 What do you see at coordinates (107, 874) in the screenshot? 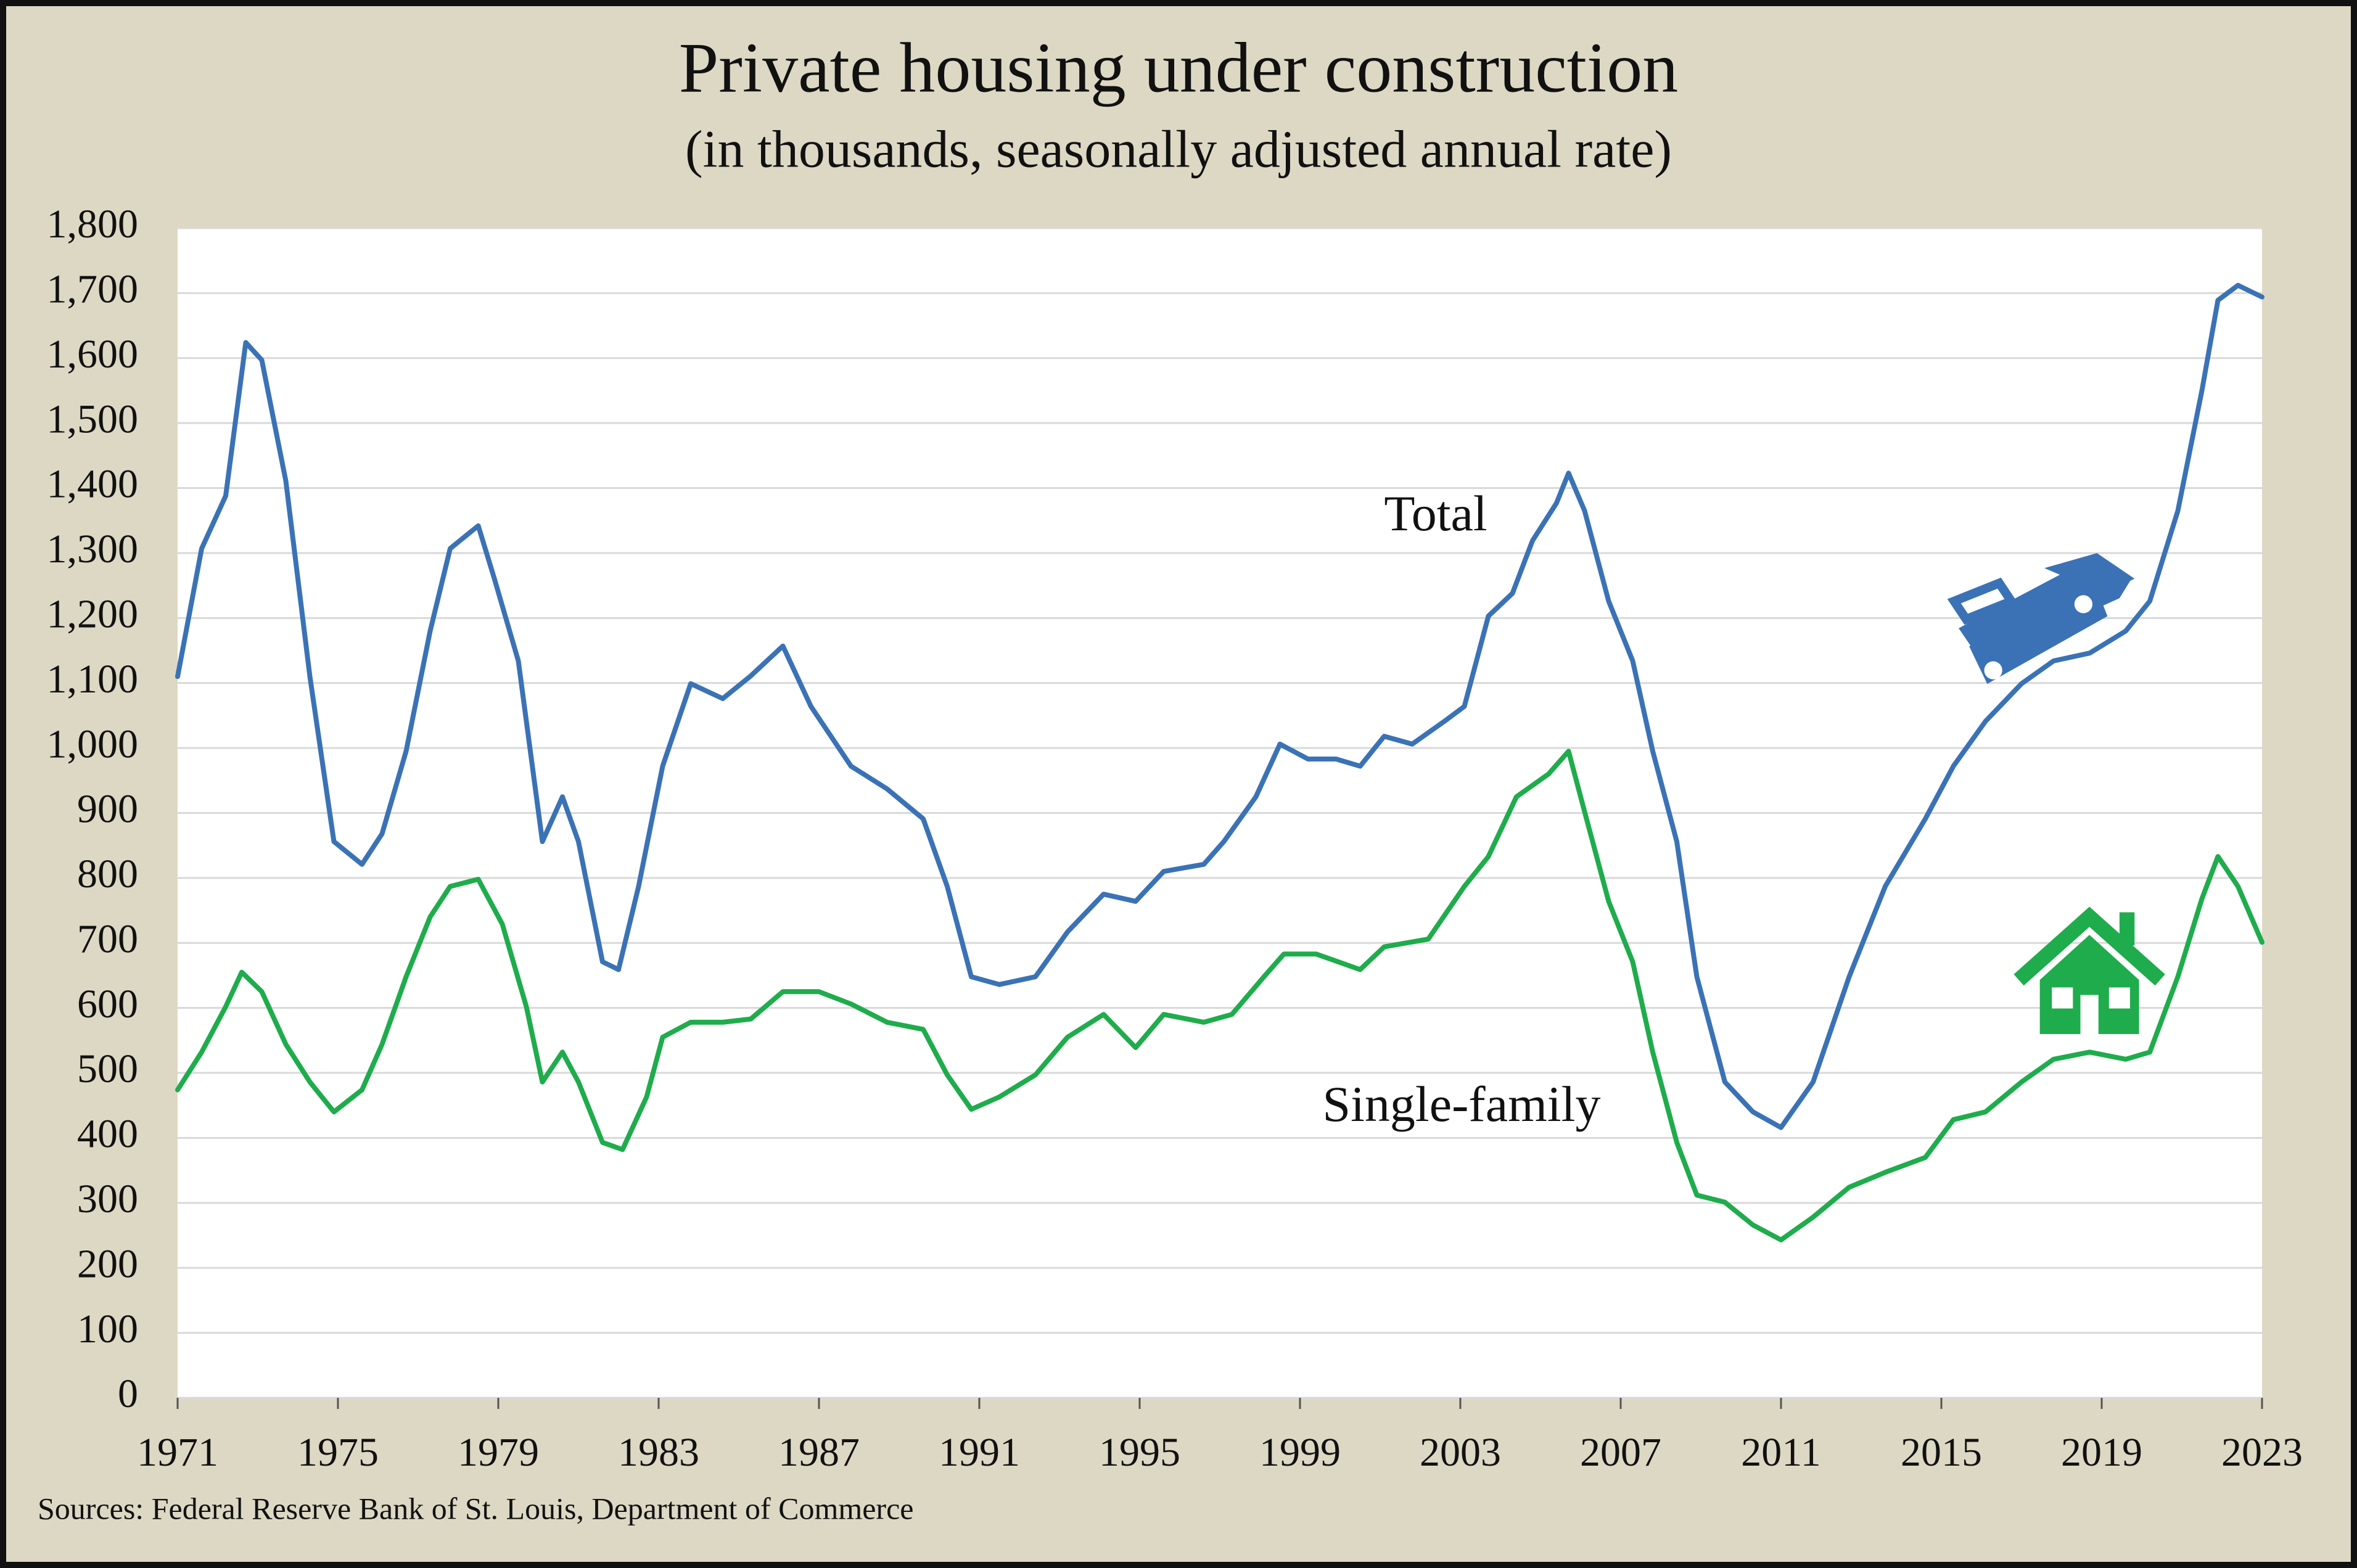
I see `y-tick-label: 800` at bounding box center [107, 874].